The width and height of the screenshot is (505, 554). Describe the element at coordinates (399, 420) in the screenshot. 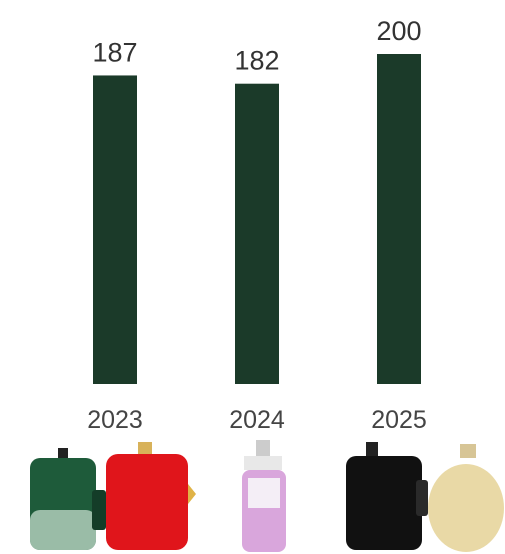

I see `x-tick-label: 2025` at that location.